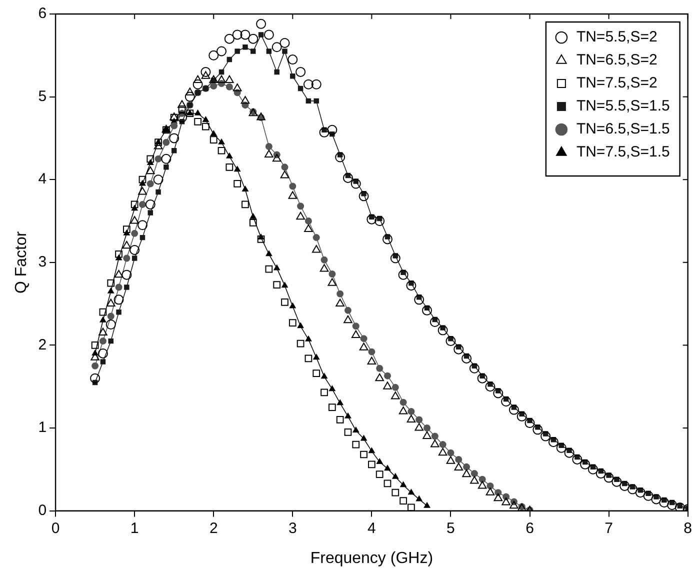 The height and width of the screenshot is (578, 695). What do you see at coordinates (608, 528) in the screenshot?
I see `x-tick-label: 7` at bounding box center [608, 528].